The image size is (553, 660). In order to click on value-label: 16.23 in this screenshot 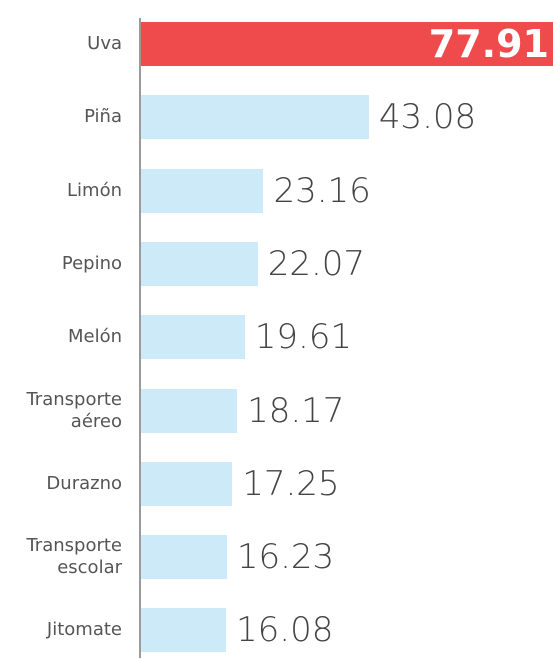, I will do `click(285, 557)`.